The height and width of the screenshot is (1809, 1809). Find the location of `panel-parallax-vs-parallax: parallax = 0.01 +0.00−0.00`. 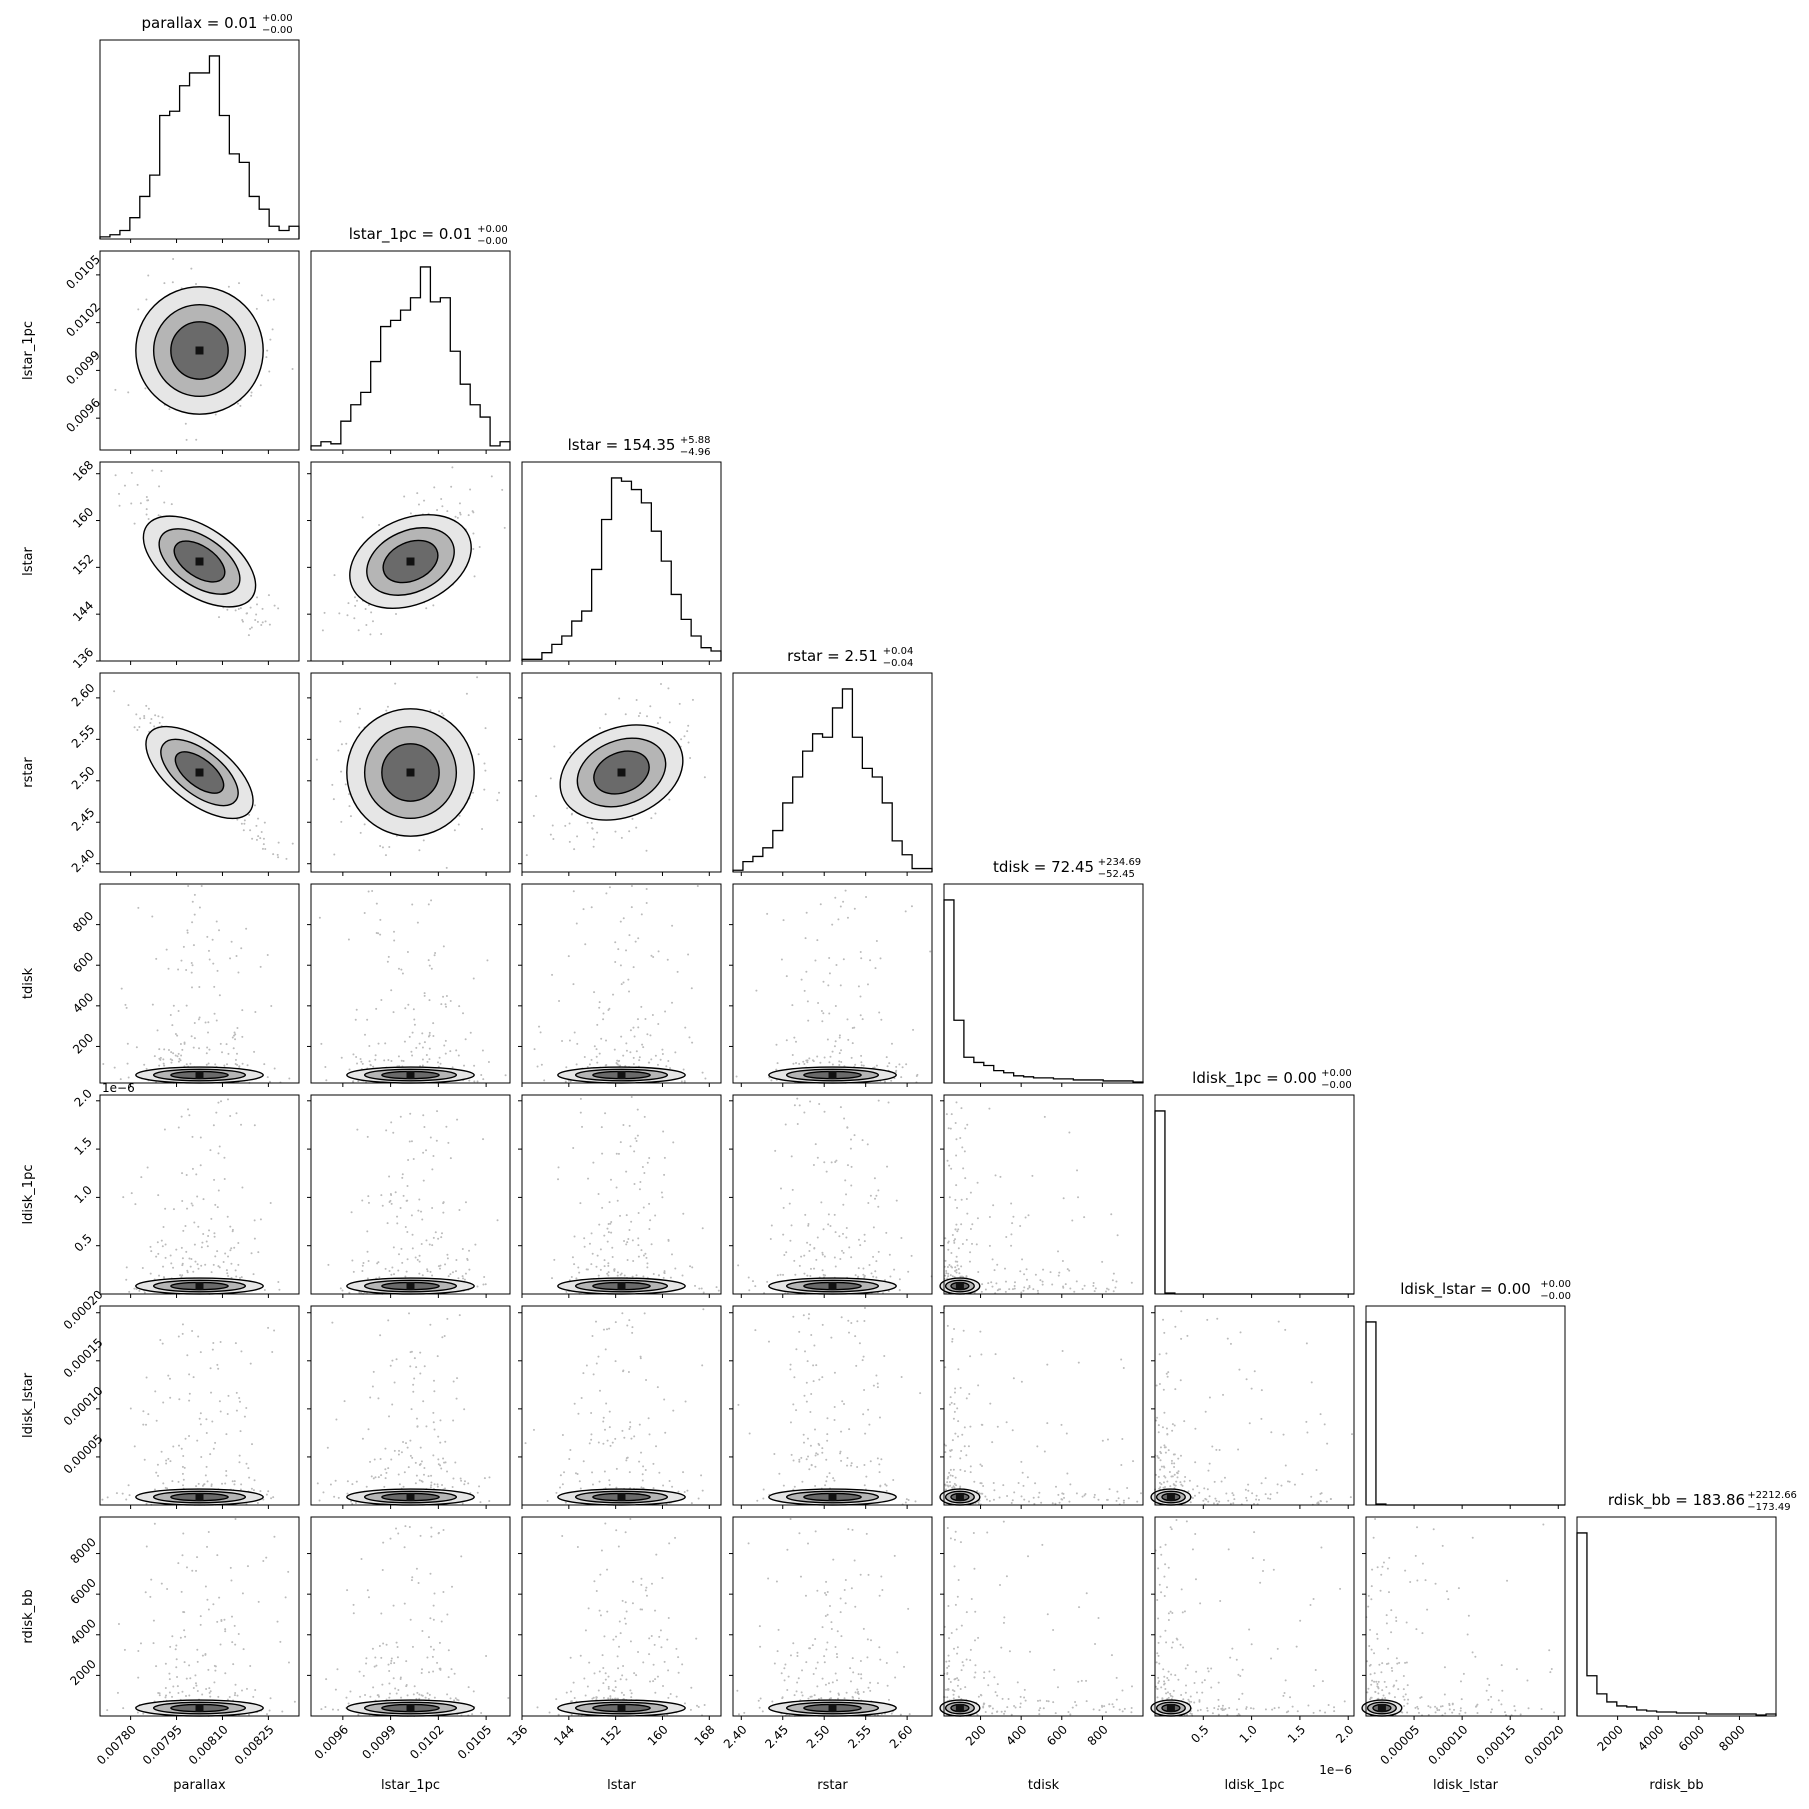

panel-parallax-vs-parallax: parallax = 0.01 +0.00−0.00 is located at coordinates (199, 128).